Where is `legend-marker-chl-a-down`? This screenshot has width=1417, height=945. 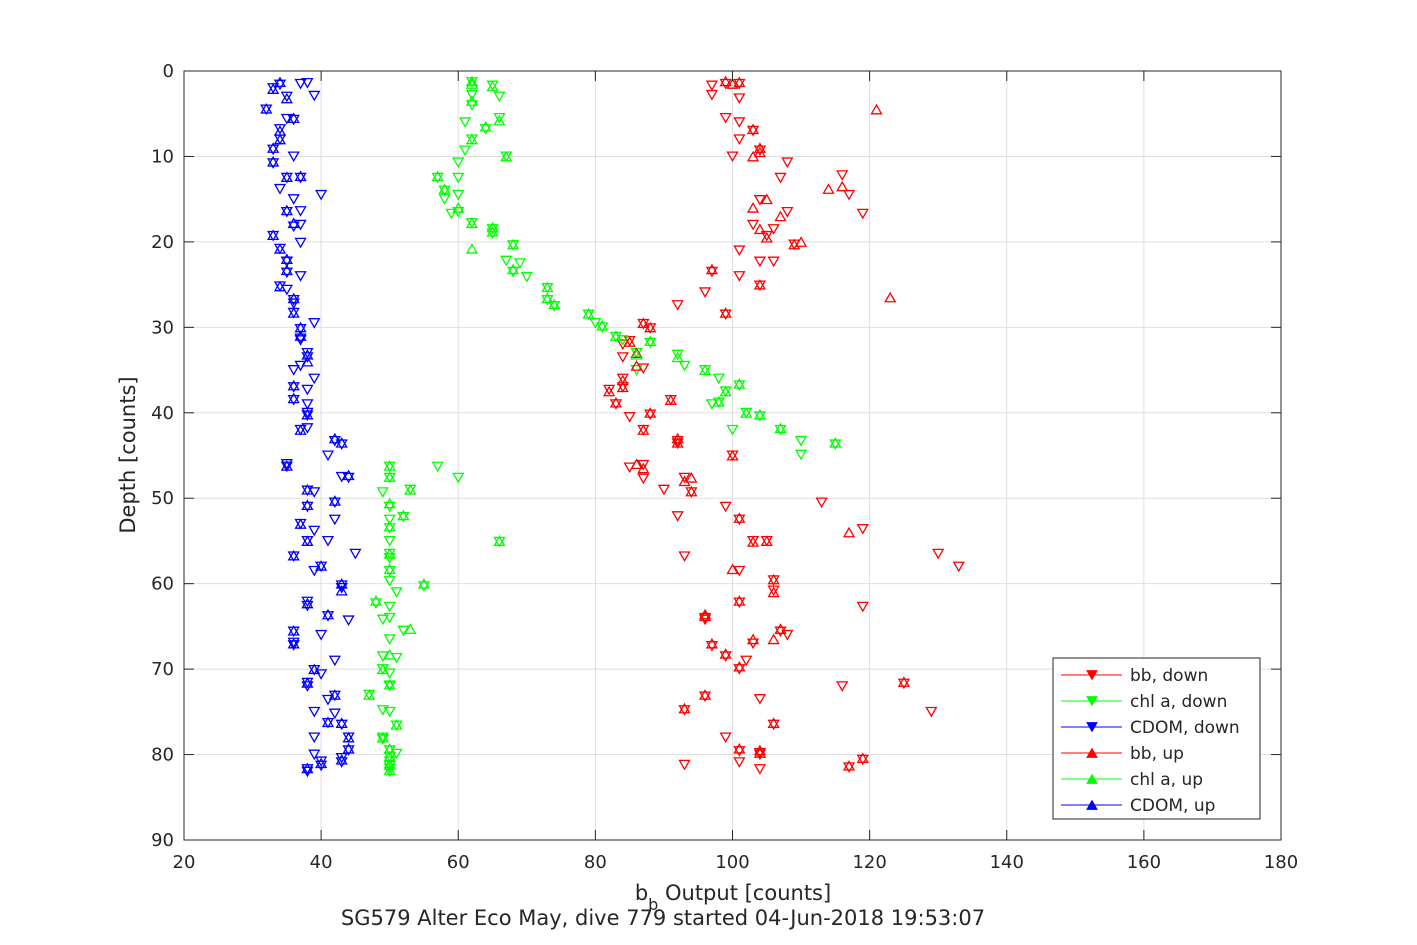 legend-marker-chl-a-down is located at coordinates (1092, 701).